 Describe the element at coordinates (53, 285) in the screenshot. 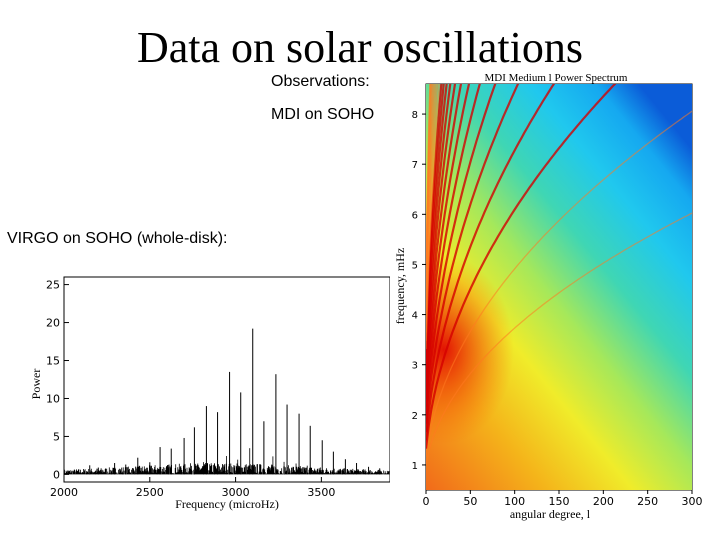

I see `y-tick-label: 25` at that location.